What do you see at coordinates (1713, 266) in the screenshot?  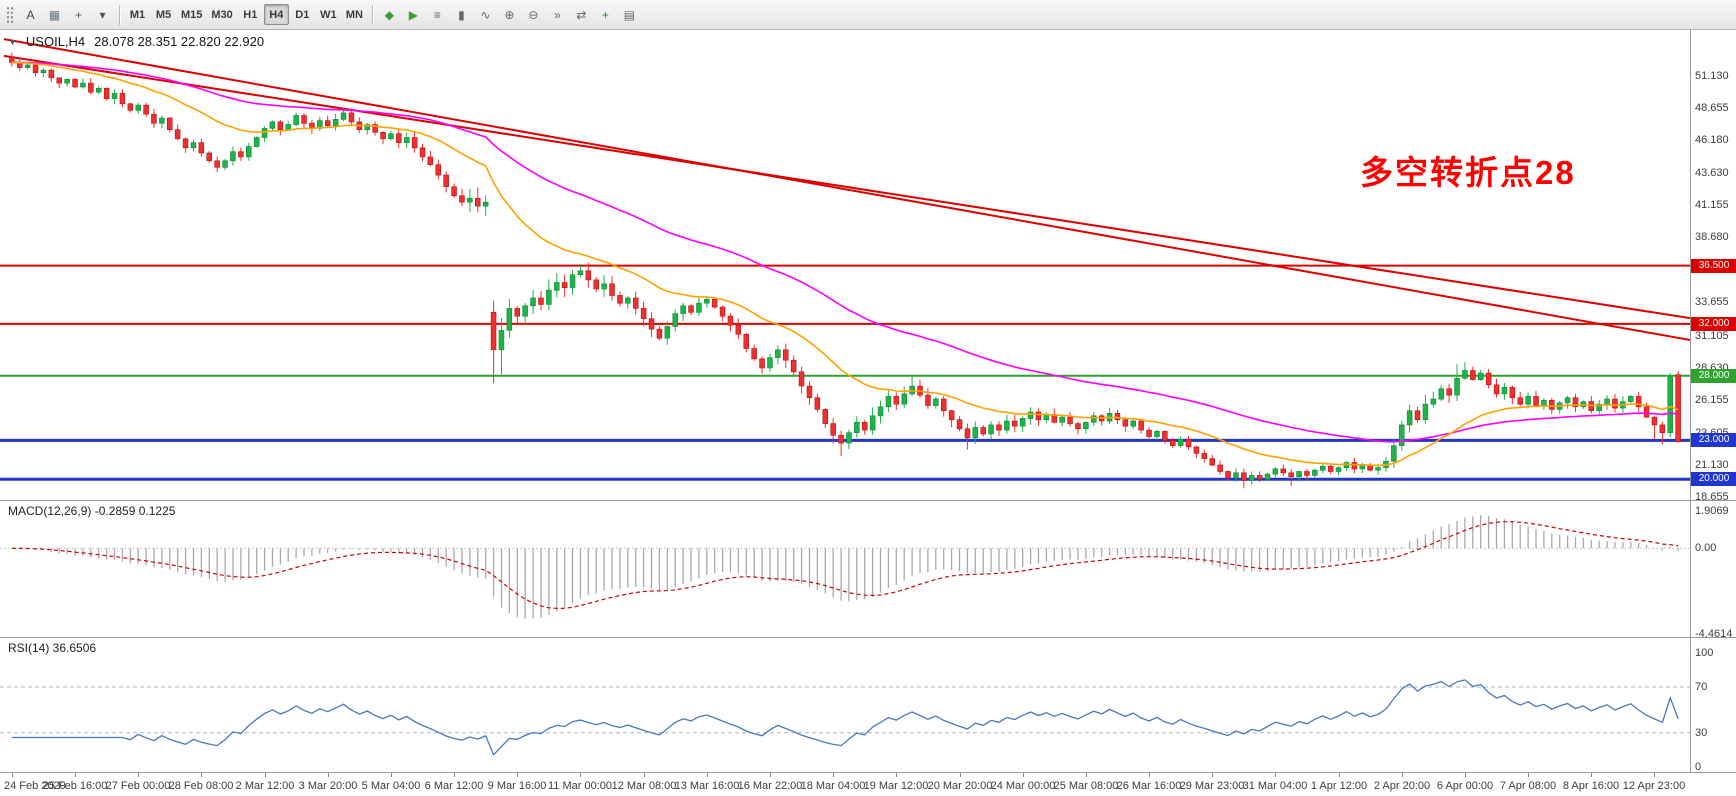 I see `price-tag-36.500: 36.500` at bounding box center [1713, 266].